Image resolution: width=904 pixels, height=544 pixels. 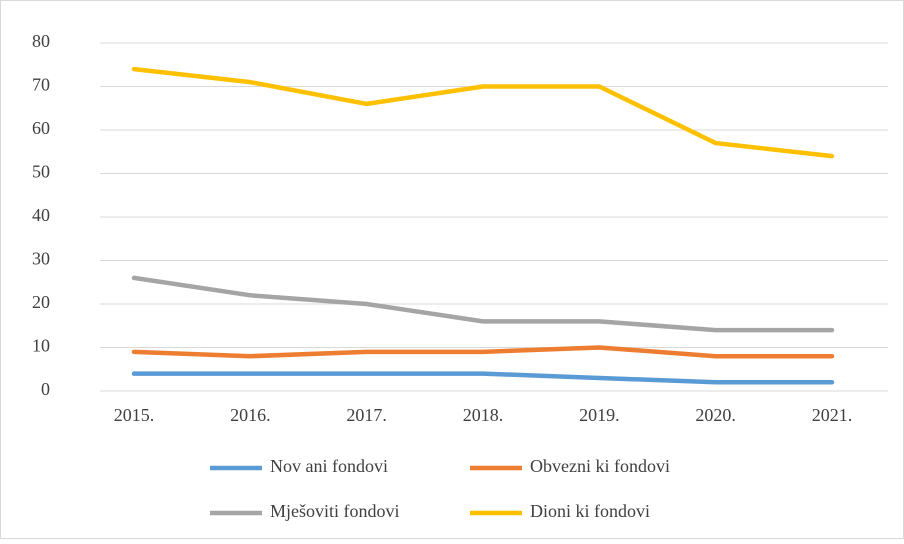 What do you see at coordinates (41, 259) in the screenshot?
I see `y-tick-label: 30` at bounding box center [41, 259].